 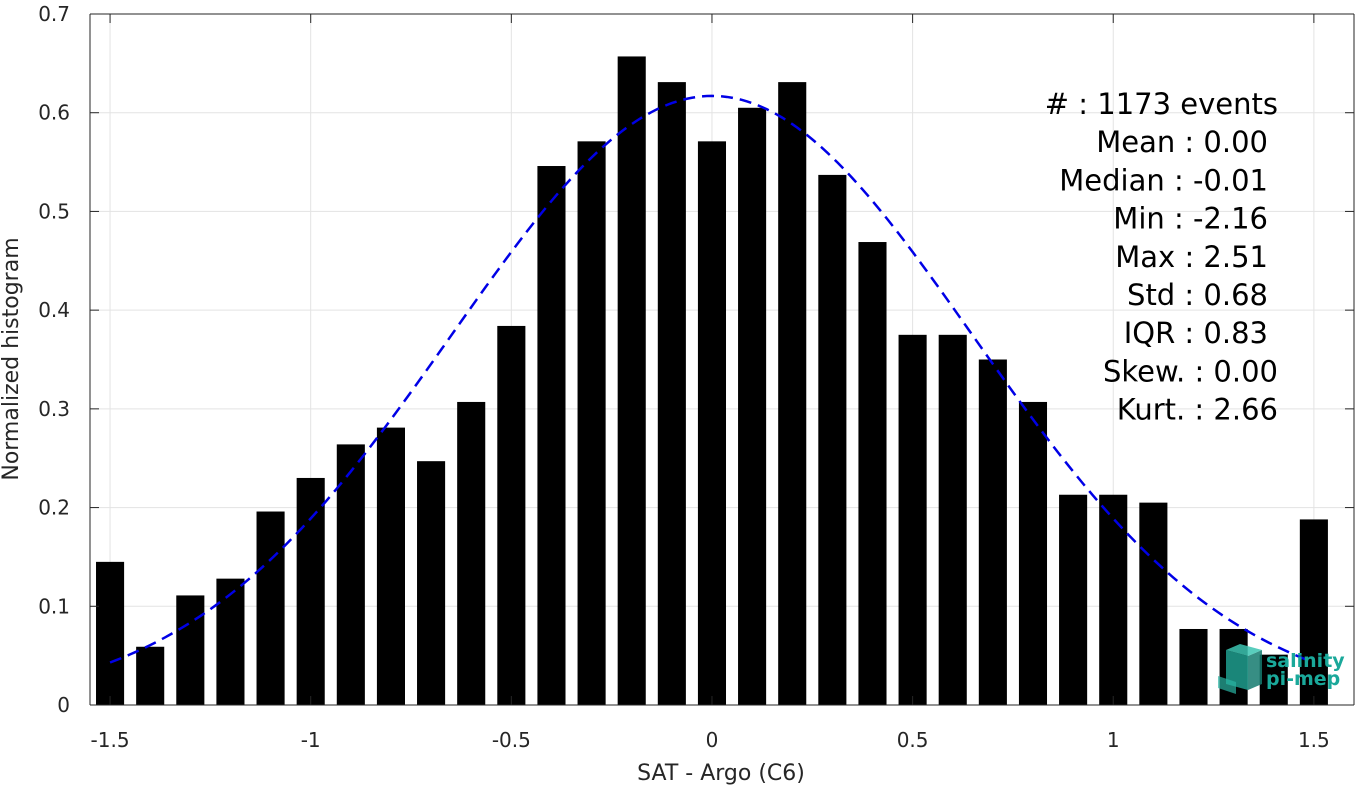 I want to click on logo-line-1: salinity, so click(x=1305, y=661).